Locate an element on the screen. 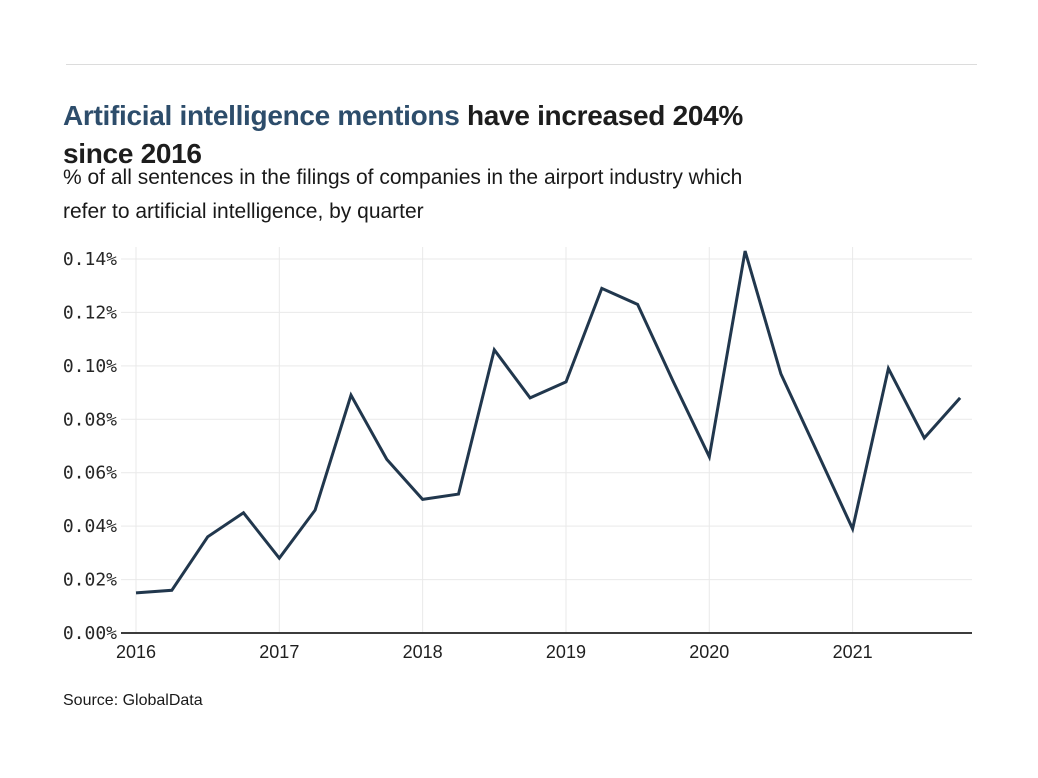  y-axis-tick-label: 0.12% is located at coordinates (90, 312).